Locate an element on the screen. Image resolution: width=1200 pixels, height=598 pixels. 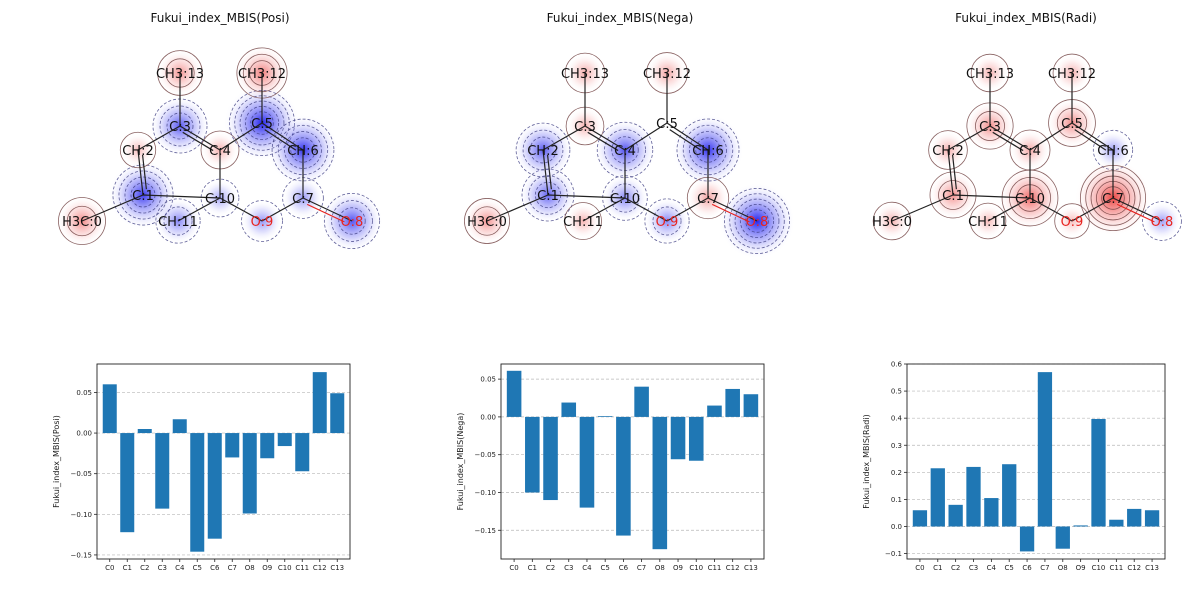
bond-2-C7-O8 is located at coordinates (1137, 209).